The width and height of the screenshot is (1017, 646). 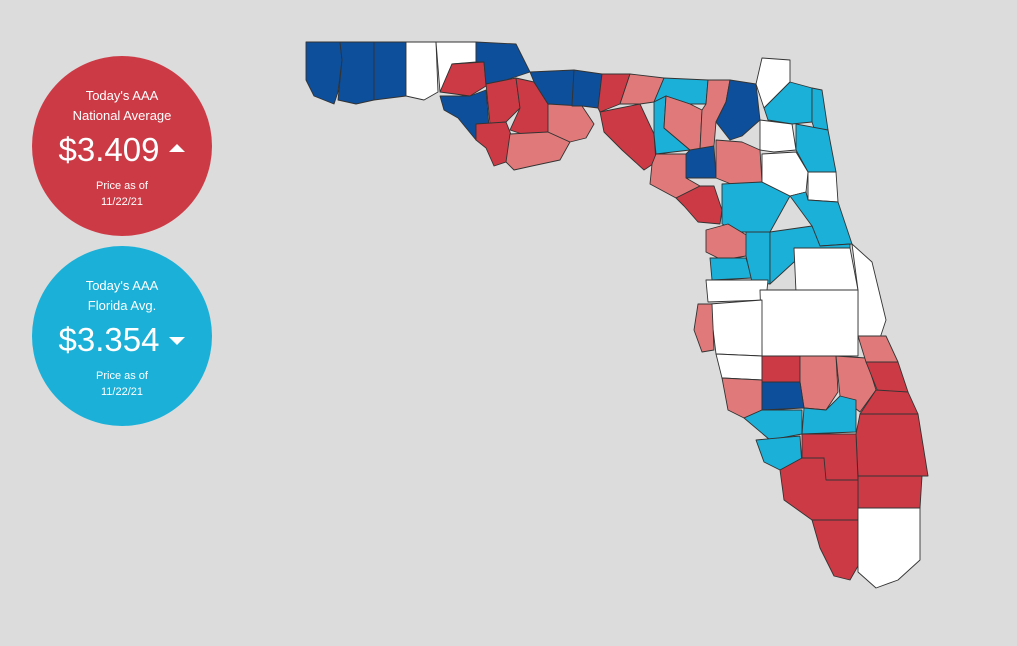 I want to click on national-asof: Price as of 11/22/21, so click(x=122, y=194).